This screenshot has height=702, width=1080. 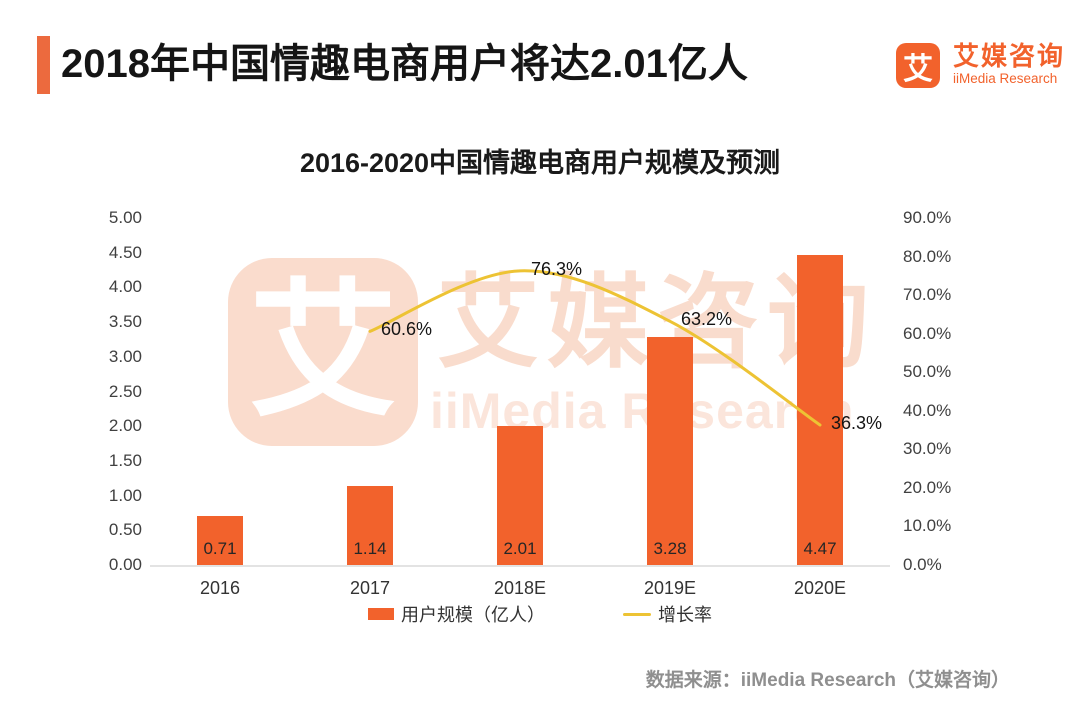 What do you see at coordinates (125, 495) in the screenshot?
I see `y-axis-tick: 1.00` at bounding box center [125, 495].